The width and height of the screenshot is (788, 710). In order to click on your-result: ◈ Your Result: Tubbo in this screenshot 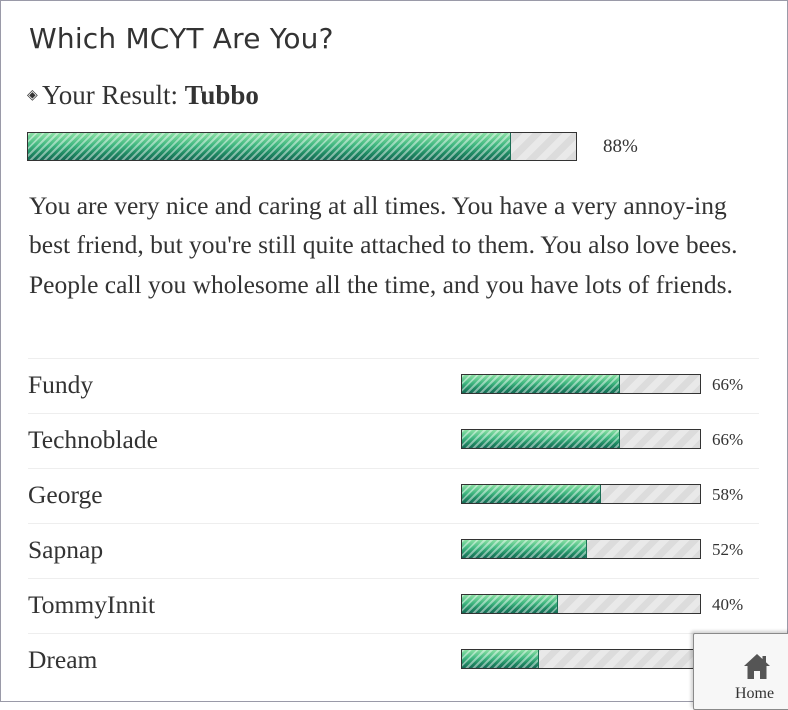, I will do `click(143, 95)`.